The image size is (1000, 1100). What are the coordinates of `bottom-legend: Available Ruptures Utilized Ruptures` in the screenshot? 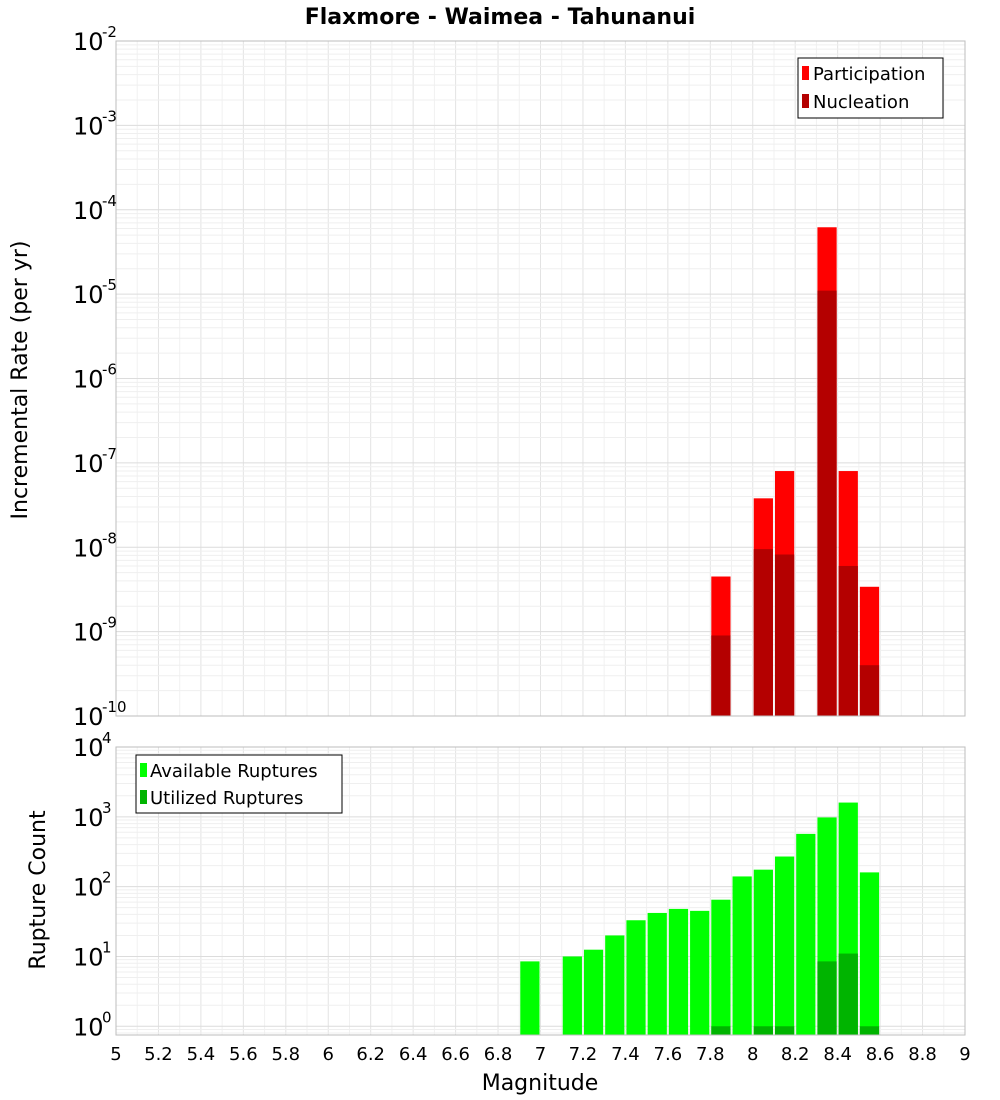 It's located at (239, 784).